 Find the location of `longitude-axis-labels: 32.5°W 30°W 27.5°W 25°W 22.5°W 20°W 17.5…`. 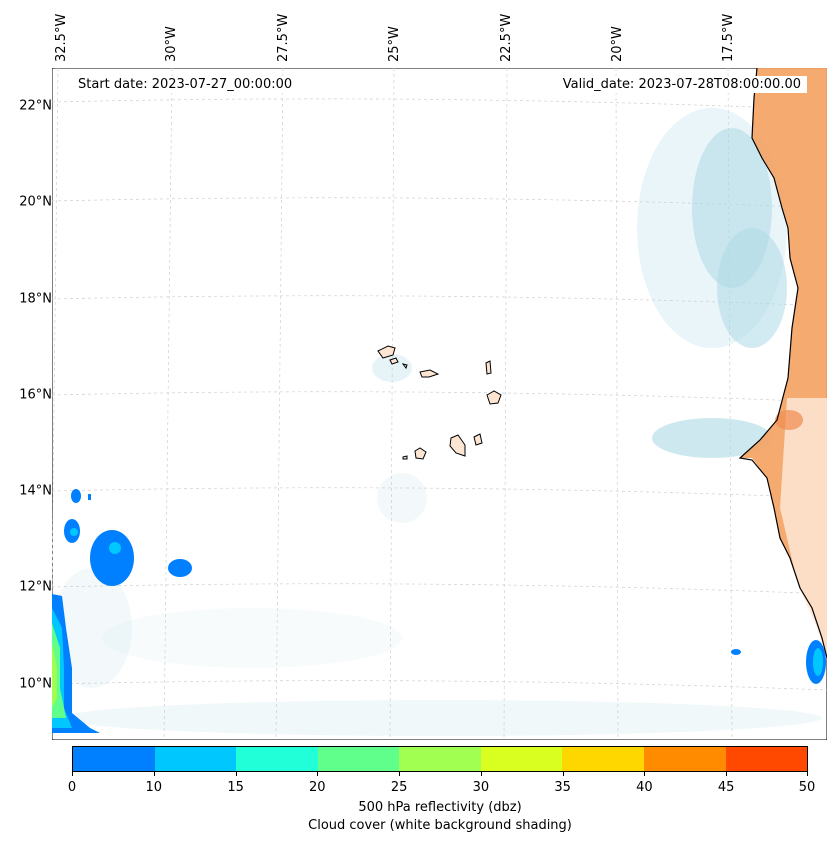

longitude-axis-labels: 32.5°W 30°W 27.5°W 25°W 22.5°W 20°W 17.5… is located at coordinates (418, 34).